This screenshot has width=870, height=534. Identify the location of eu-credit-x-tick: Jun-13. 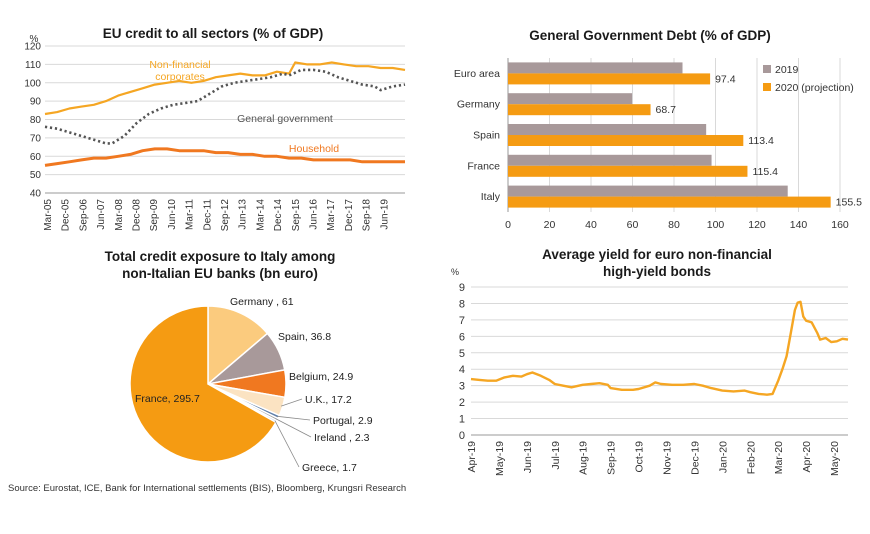
(243, 214).